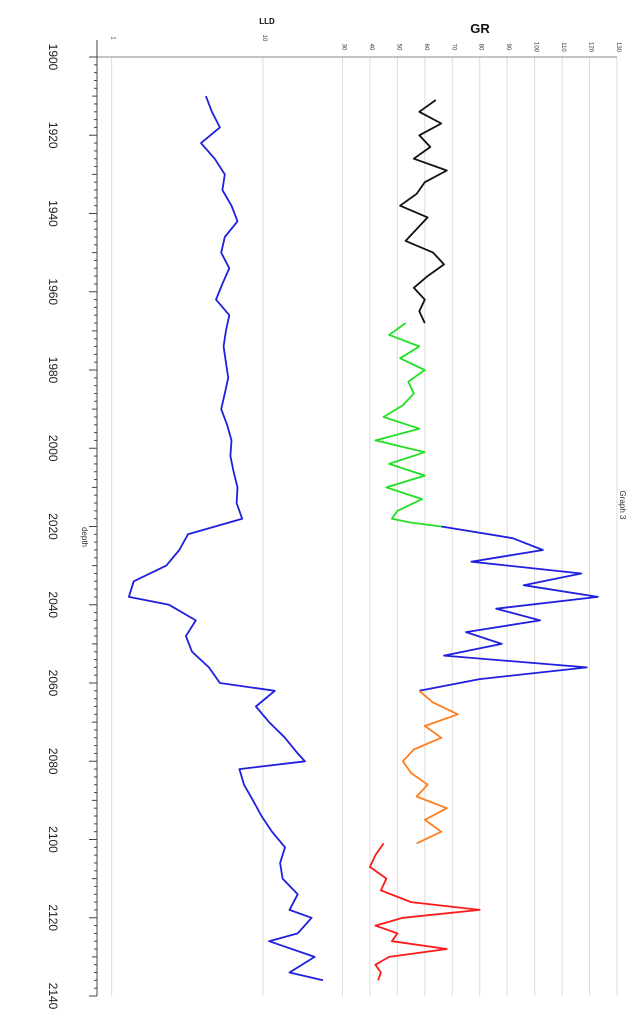  What do you see at coordinates (84, 537) in the screenshot?
I see `depth-axis-label: depth` at bounding box center [84, 537].